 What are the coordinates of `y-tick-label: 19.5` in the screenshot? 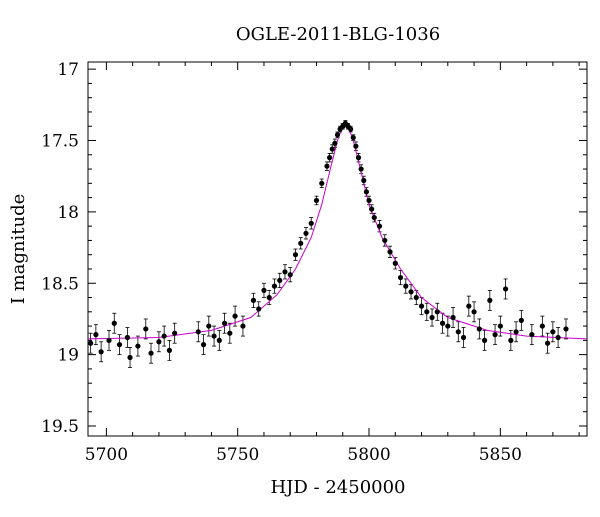 It's located at (60, 427).